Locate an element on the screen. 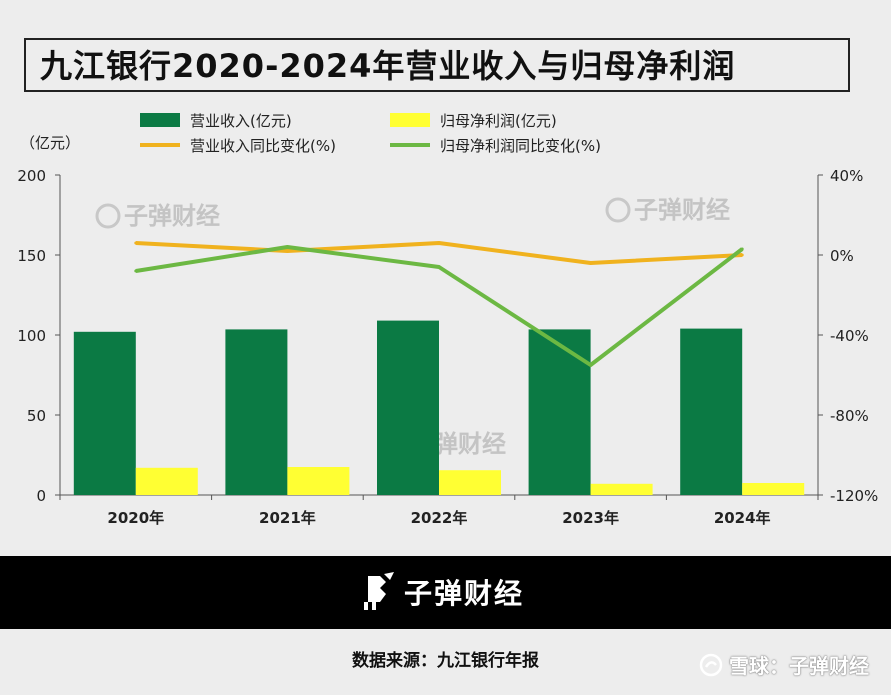 This screenshot has height=695, width=891. y-left-unit: （亿元） is located at coordinates (50, 143).